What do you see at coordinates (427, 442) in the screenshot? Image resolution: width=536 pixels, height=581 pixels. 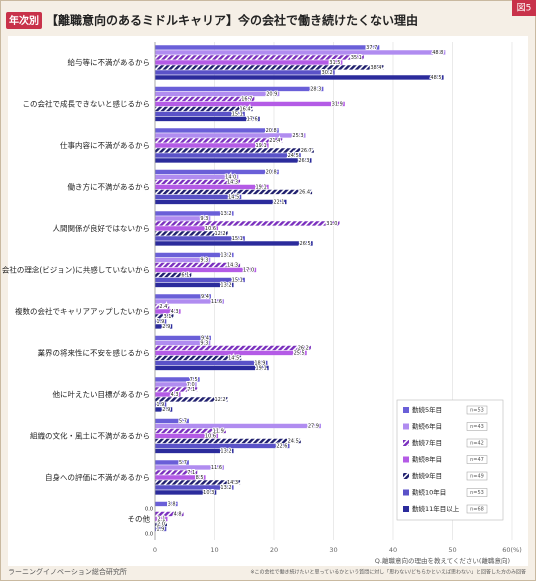 I see `legend-label: 勤続7年目` at bounding box center [427, 442].